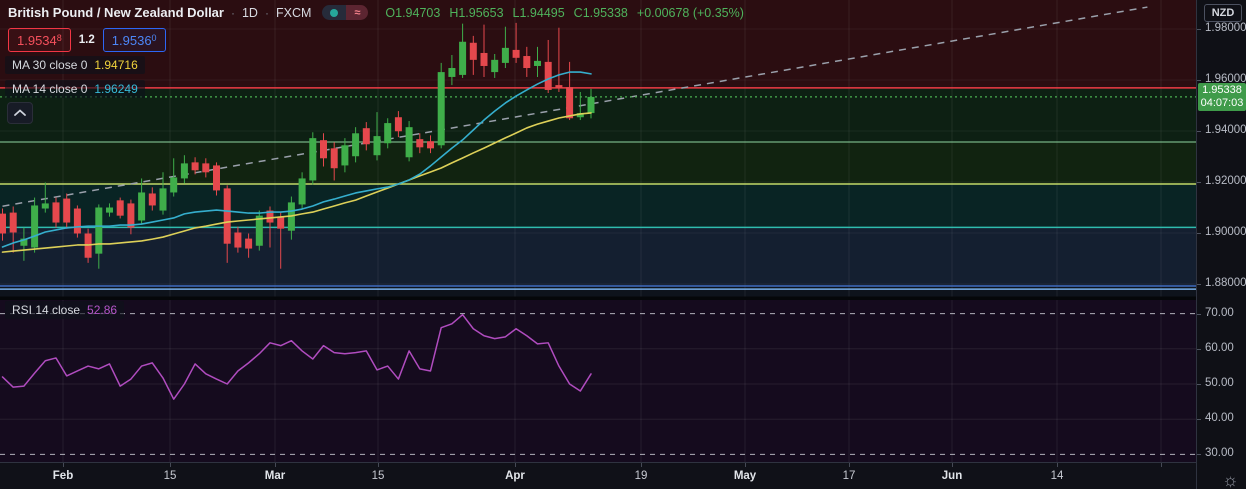 This screenshot has width=1246, height=489. I want to click on collapse-legend-button, so click(20, 113).